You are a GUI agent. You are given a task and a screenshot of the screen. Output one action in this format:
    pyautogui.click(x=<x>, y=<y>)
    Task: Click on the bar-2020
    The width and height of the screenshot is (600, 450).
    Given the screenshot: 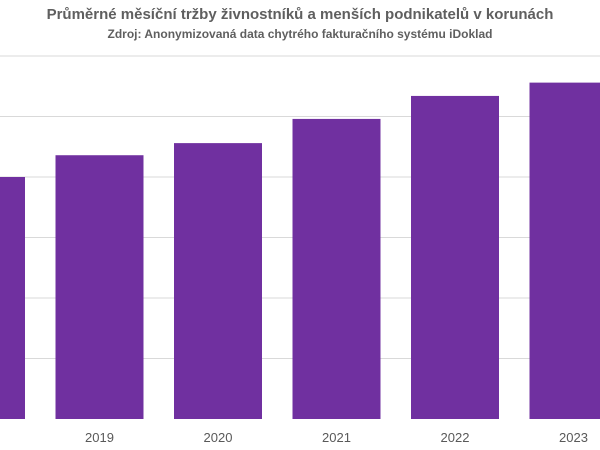 What is the action you would take?
    pyautogui.click(x=218, y=281)
    